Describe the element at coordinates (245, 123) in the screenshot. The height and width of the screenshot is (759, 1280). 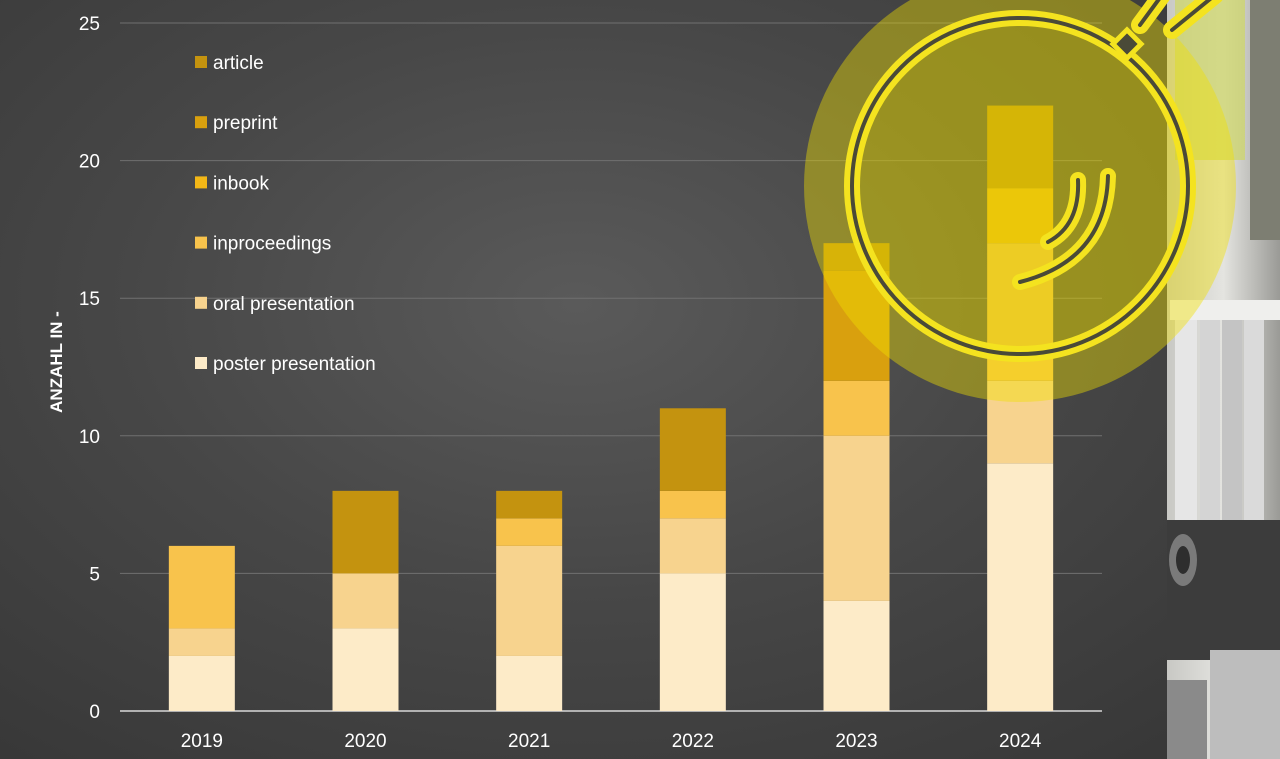
I see `legend-label-preprint: preprint` at that location.